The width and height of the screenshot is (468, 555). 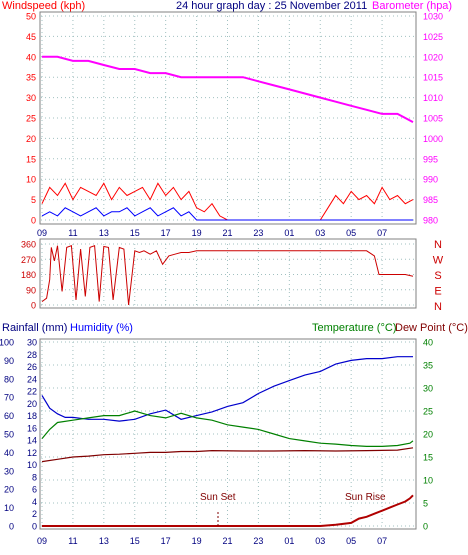 I want to click on humidity-tick-label: 40, so click(x=9, y=453).